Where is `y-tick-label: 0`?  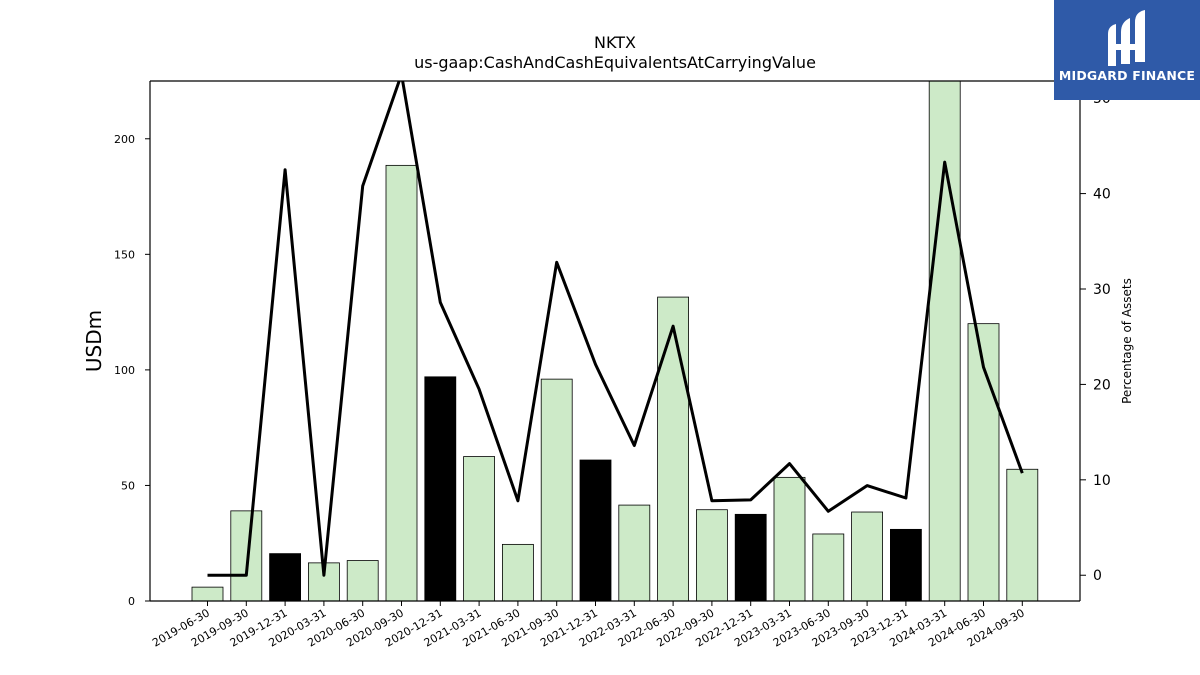 y-tick-label: 0 is located at coordinates (131, 601).